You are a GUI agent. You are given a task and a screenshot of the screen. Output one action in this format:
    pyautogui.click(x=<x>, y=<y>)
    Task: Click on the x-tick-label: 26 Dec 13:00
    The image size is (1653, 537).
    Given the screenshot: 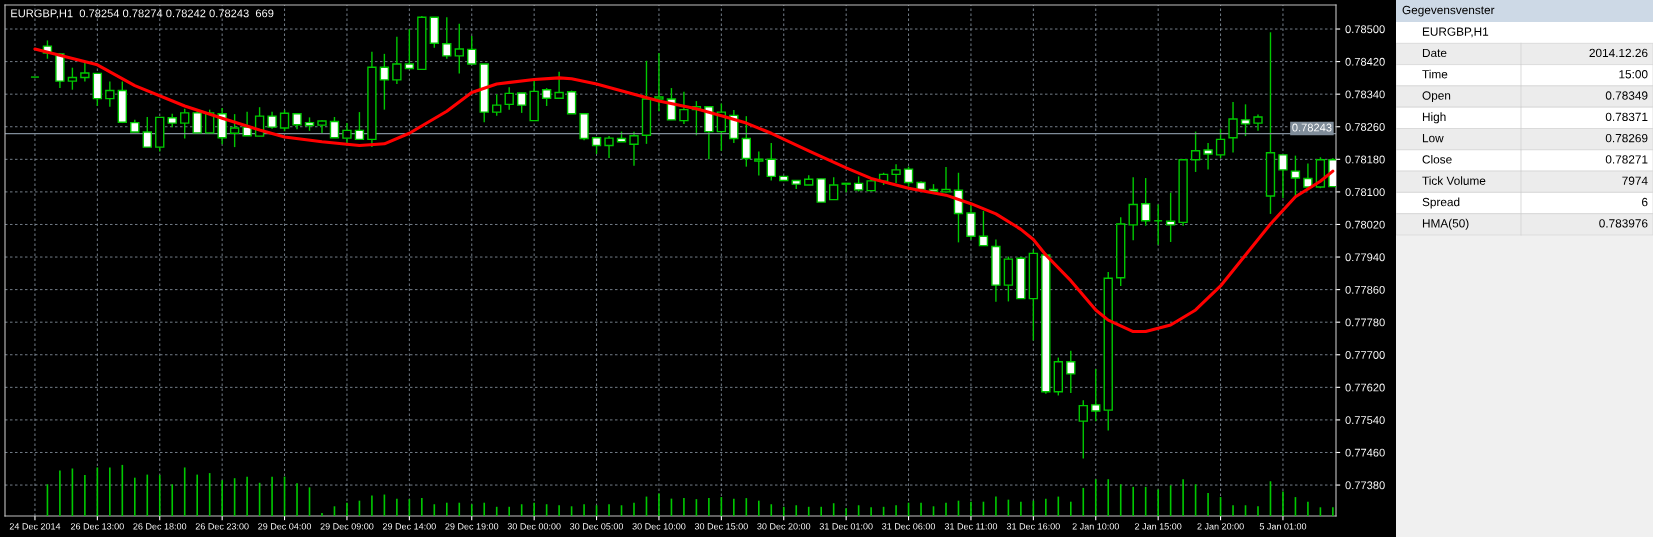 What is the action you would take?
    pyautogui.click(x=97, y=526)
    